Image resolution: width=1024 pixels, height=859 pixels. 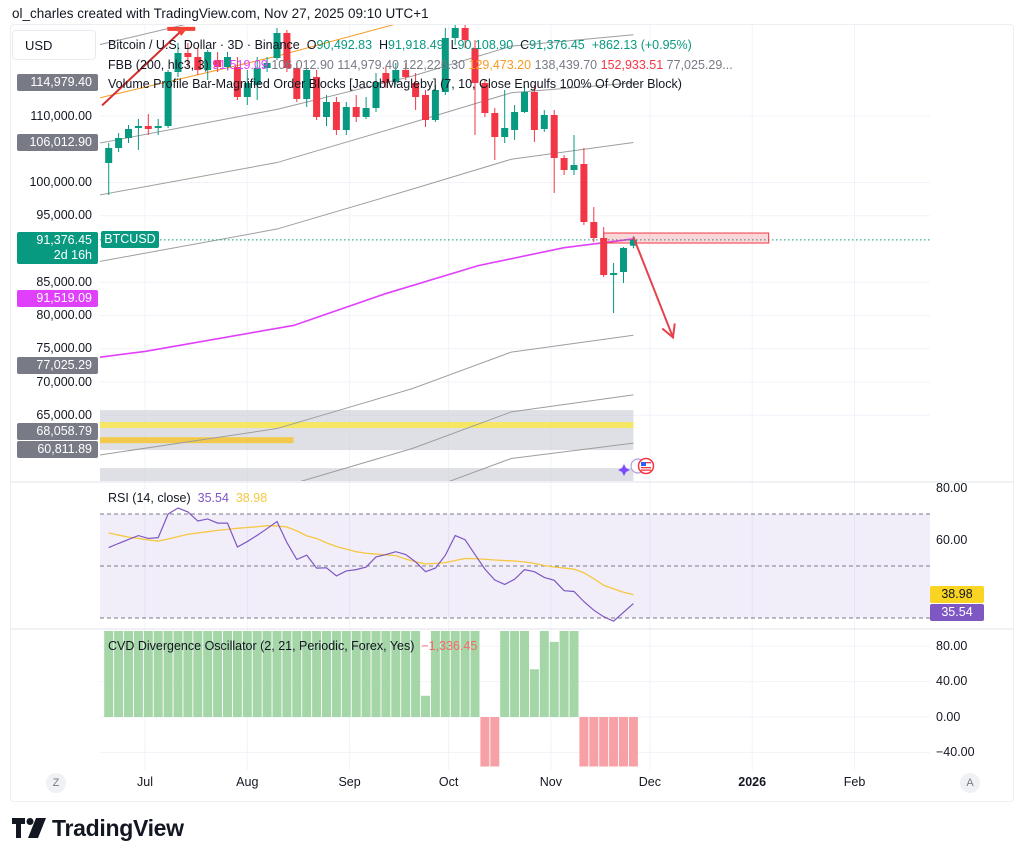 I want to click on rsi-pane, so click(x=515, y=564).